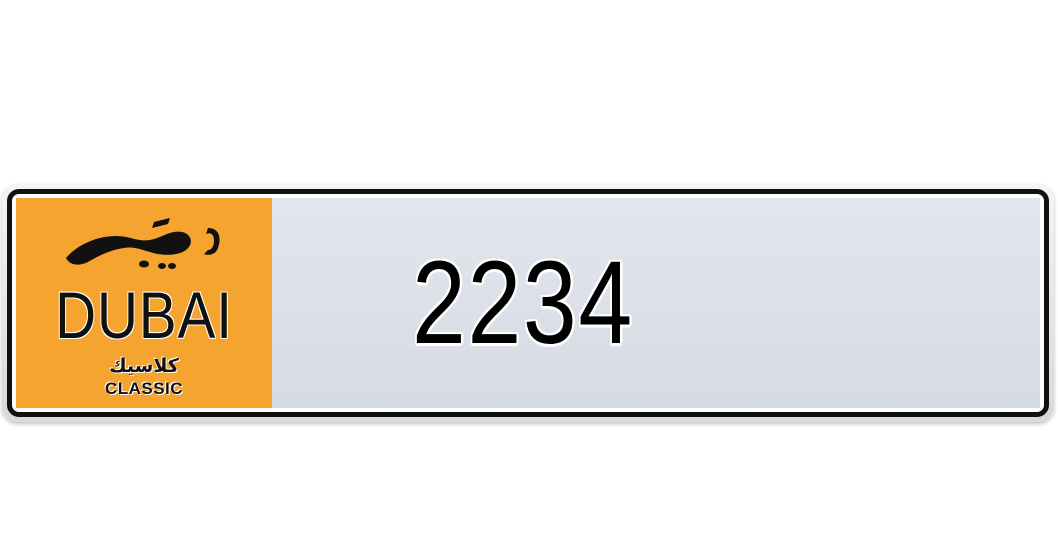 The height and width of the screenshot is (549, 1058). What do you see at coordinates (144, 388) in the screenshot?
I see `series-name: CLASSIC` at bounding box center [144, 388].